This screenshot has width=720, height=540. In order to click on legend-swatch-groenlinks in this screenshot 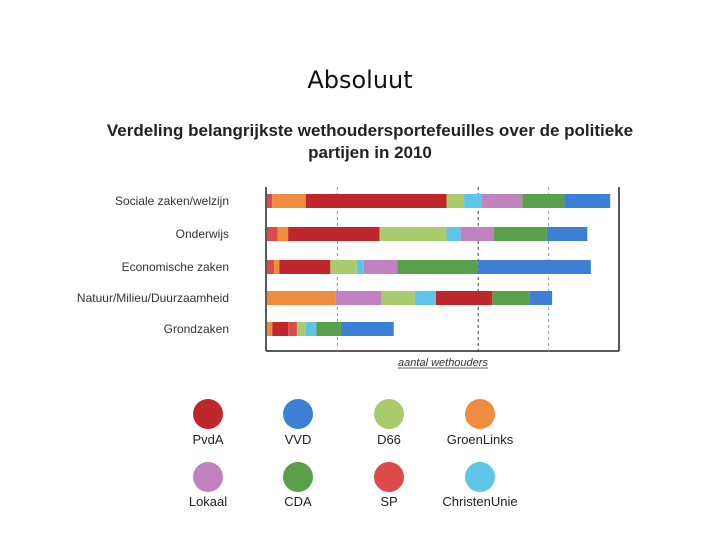, I will do `click(480, 414)`.